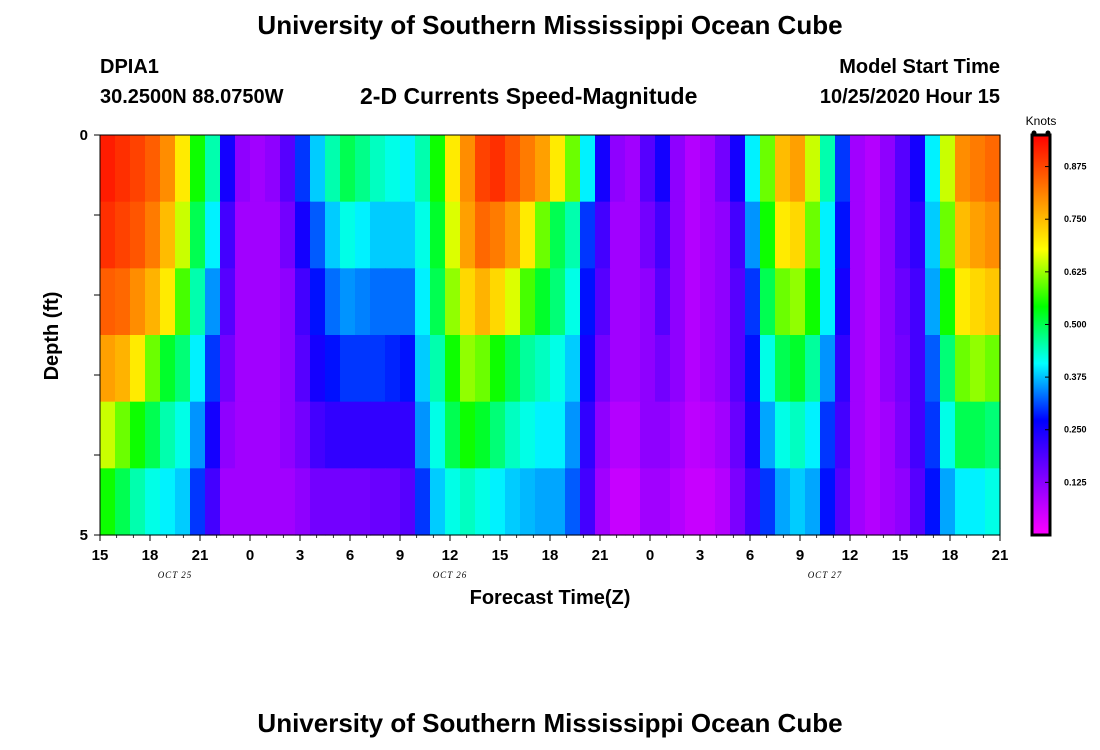 This screenshot has height=750, width=1100. I want to click on date-label: OCT 26, so click(450, 575).